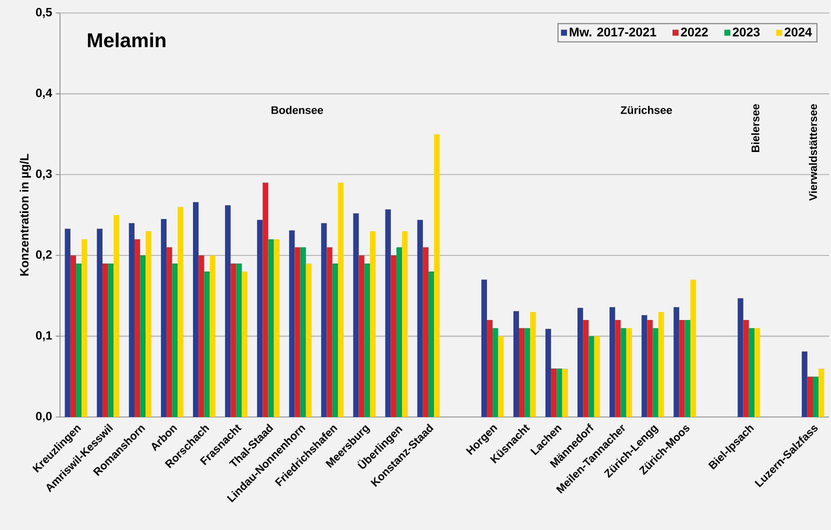 The width and height of the screenshot is (831, 530). I want to click on annotation: Zürichsee, so click(646, 110).